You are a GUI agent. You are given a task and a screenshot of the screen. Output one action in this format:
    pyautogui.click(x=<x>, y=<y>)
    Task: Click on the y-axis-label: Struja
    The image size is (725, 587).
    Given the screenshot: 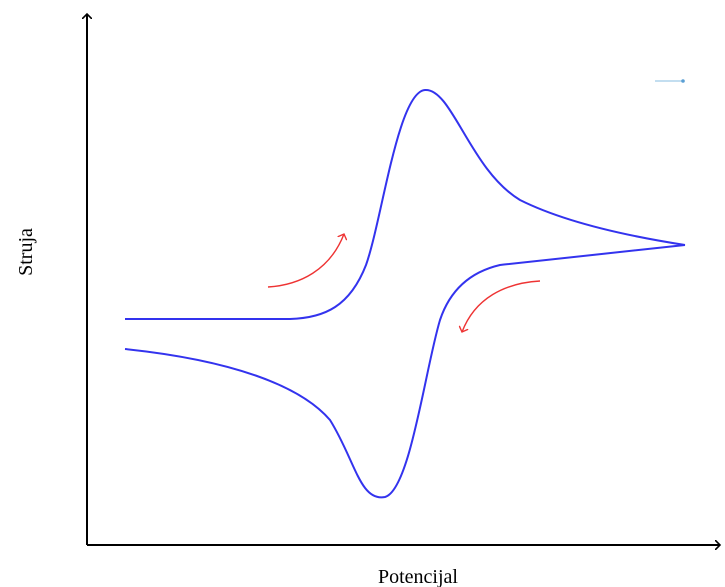 What is the action you would take?
    pyautogui.click(x=26, y=252)
    